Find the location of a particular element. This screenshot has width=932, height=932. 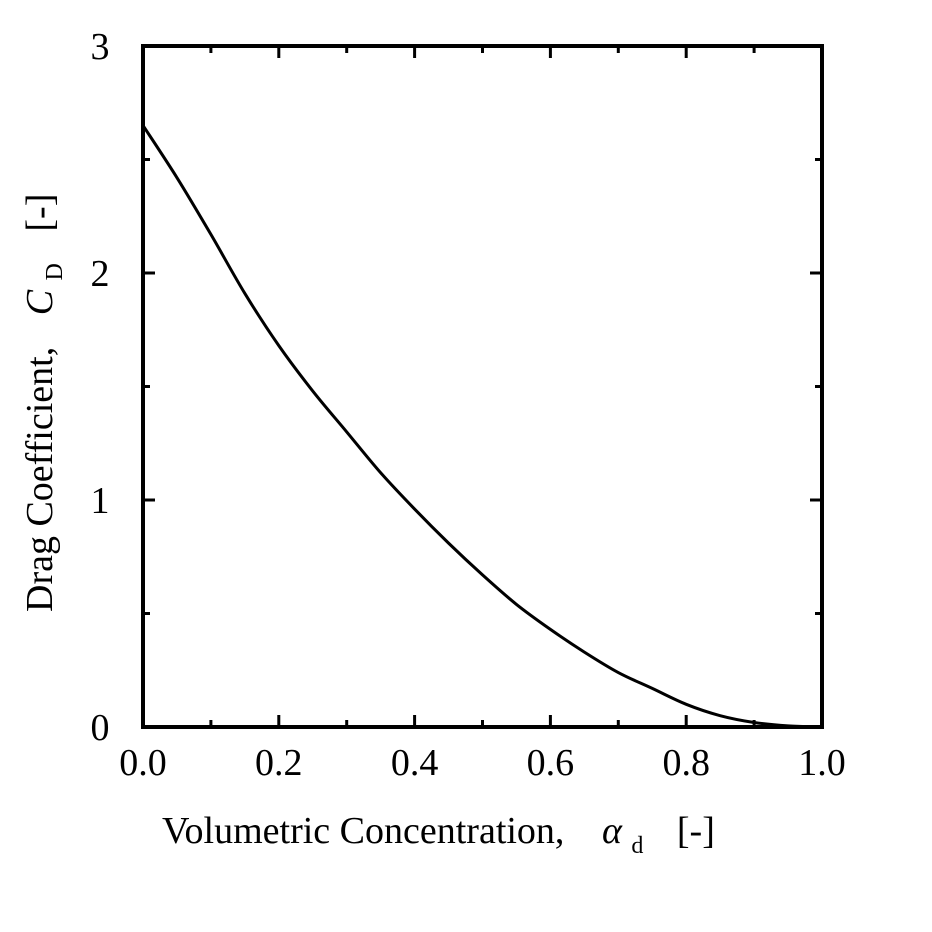

y-tick-label: 0 is located at coordinates (100, 728).